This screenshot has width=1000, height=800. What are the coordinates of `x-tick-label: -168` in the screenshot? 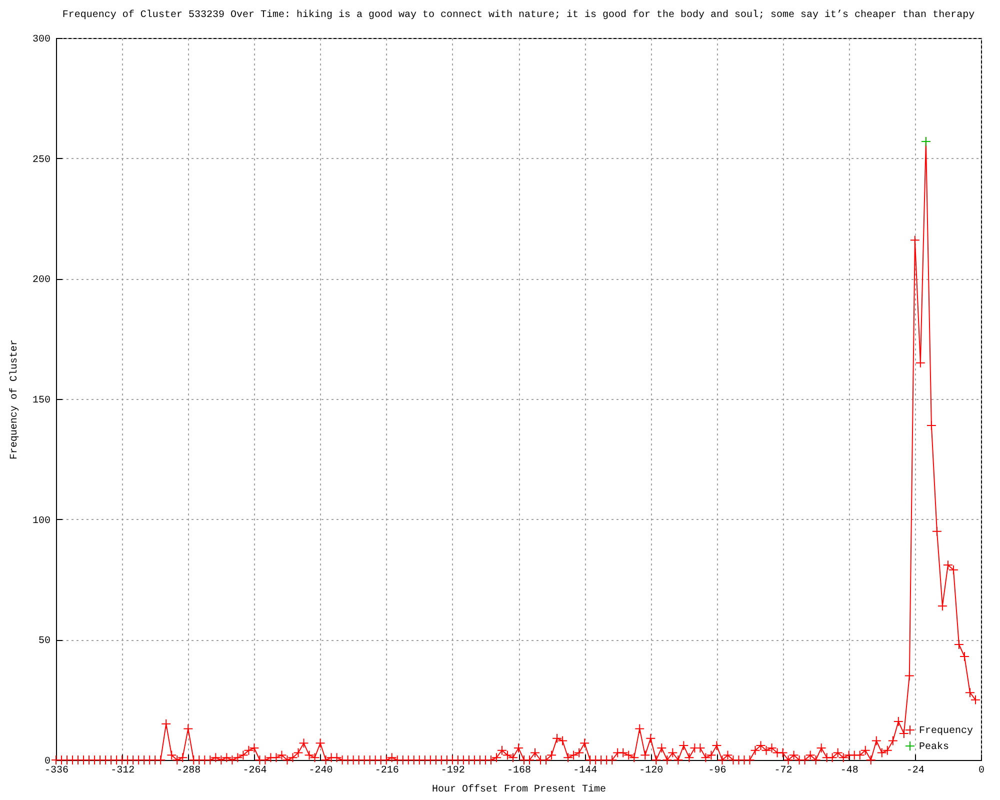 It's located at (519, 771).